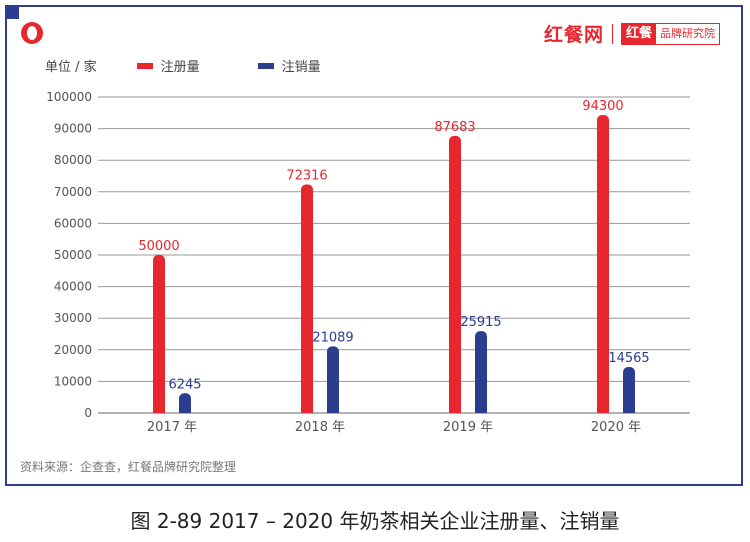  What do you see at coordinates (628, 358) in the screenshot?
I see `data-label-cancel: 14565` at bounding box center [628, 358].